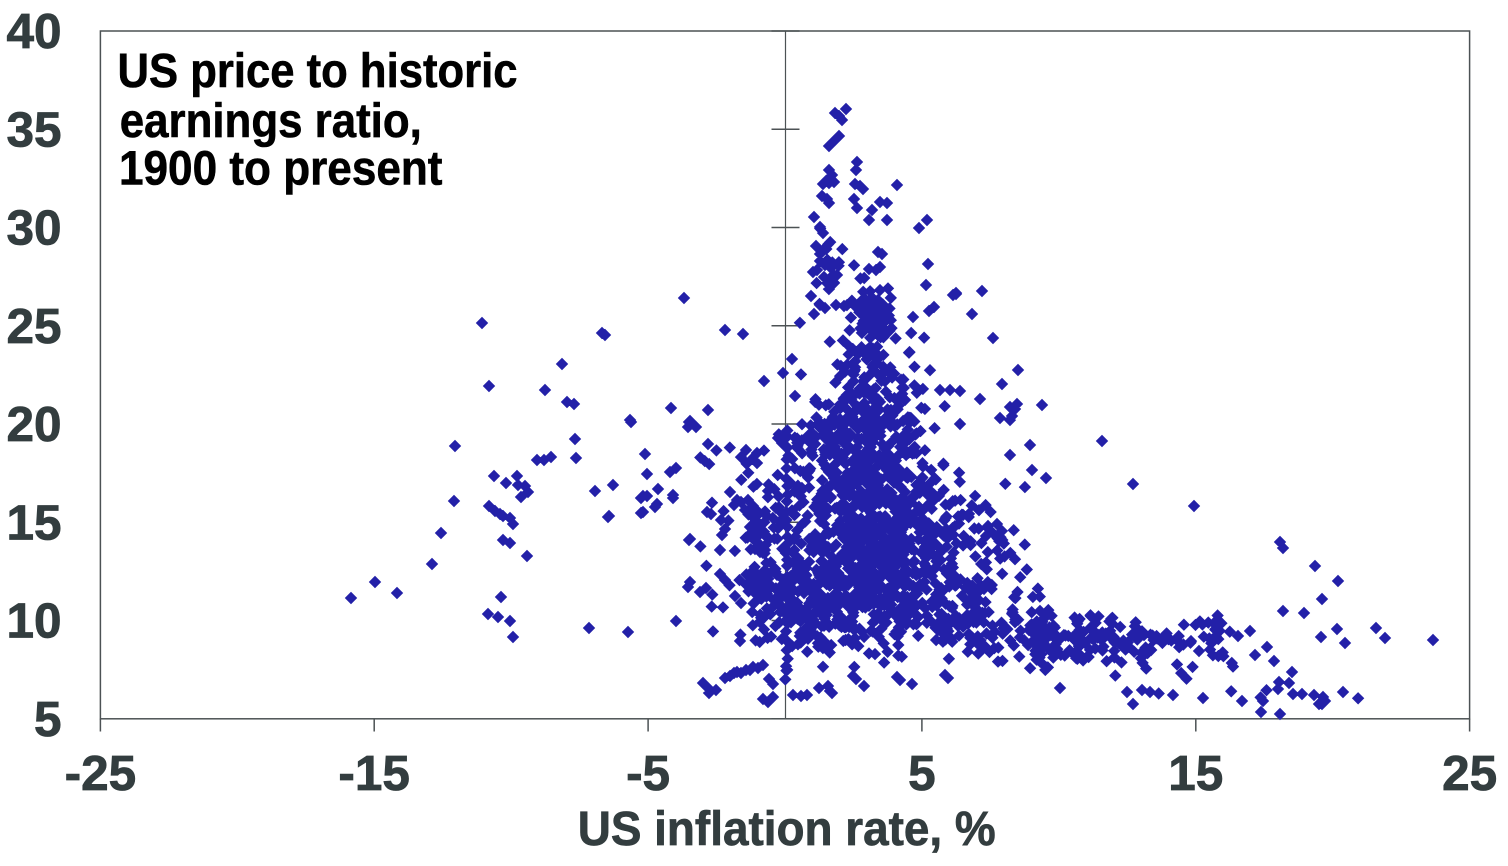  Describe the element at coordinates (33, 129) in the screenshot. I see `svg-text: 35` at that location.